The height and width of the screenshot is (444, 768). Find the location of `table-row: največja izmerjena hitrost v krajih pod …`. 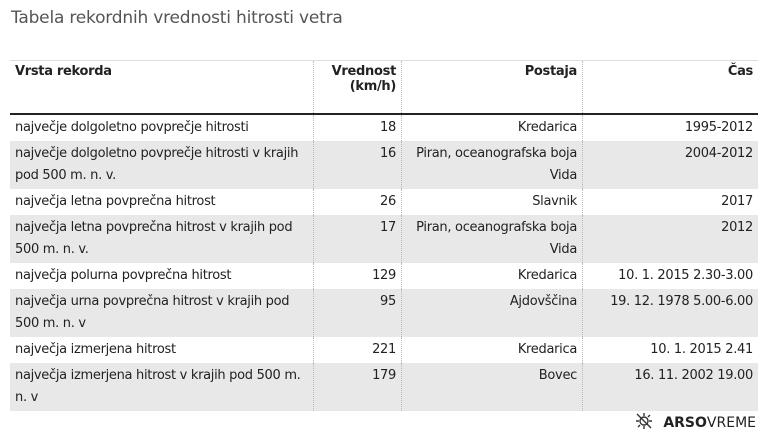

table-row: največja izmerjena hitrost v krajih pod … is located at coordinates (384, 387).